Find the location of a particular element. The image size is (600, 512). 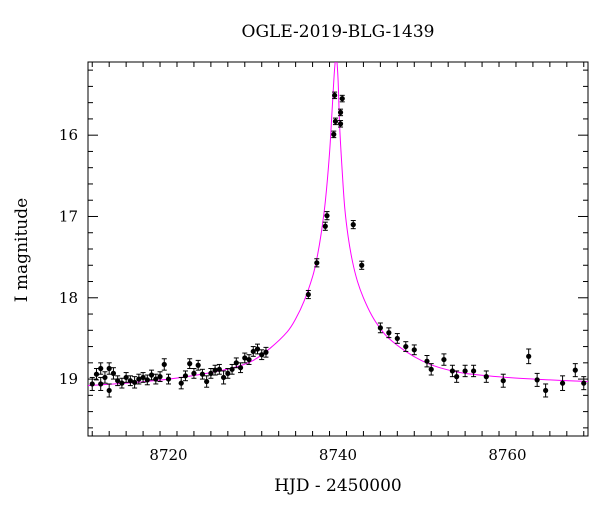

y-tick-label: 16 is located at coordinates (68, 135).